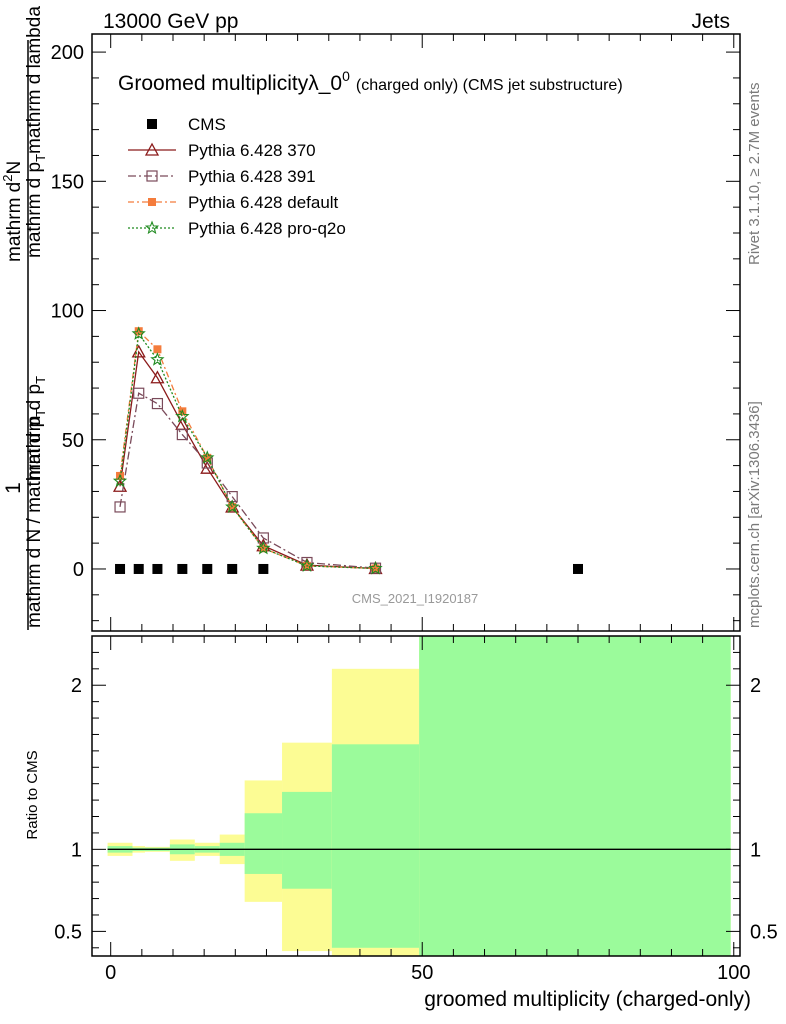 The height and width of the screenshot is (1024, 786). What do you see at coordinates (263, 202) in the screenshot?
I see `legend-label: Pythia 6.428 default` at bounding box center [263, 202].